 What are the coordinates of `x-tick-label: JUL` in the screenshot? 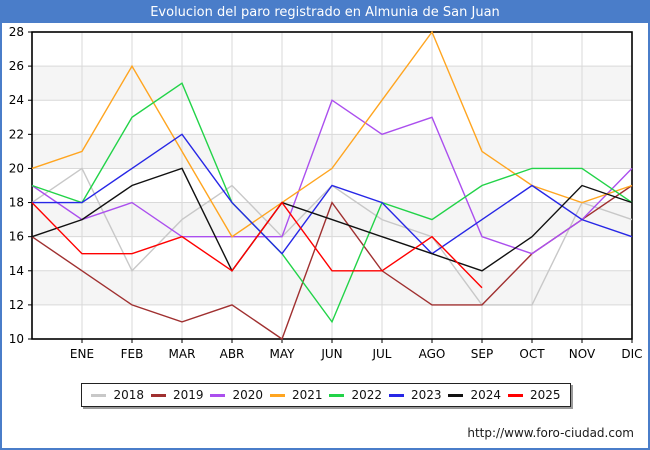 It's located at (381, 354).